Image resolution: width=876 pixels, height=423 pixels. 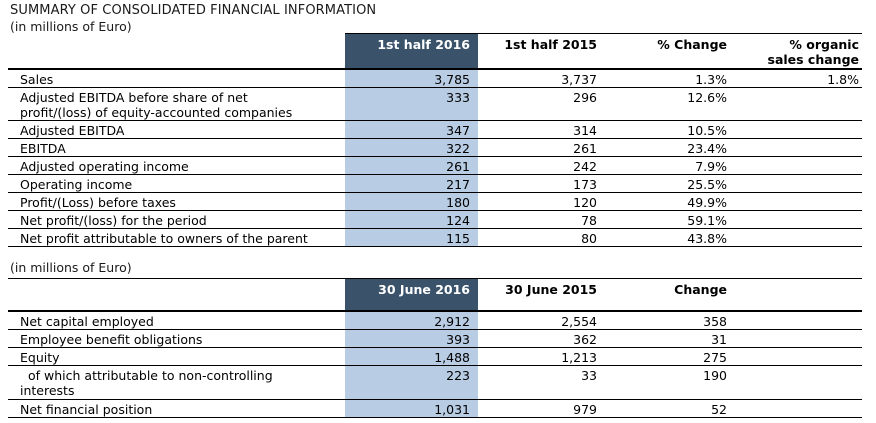 What do you see at coordinates (711, 166) in the screenshot?
I see `value-pct-change: 7.9%` at bounding box center [711, 166].